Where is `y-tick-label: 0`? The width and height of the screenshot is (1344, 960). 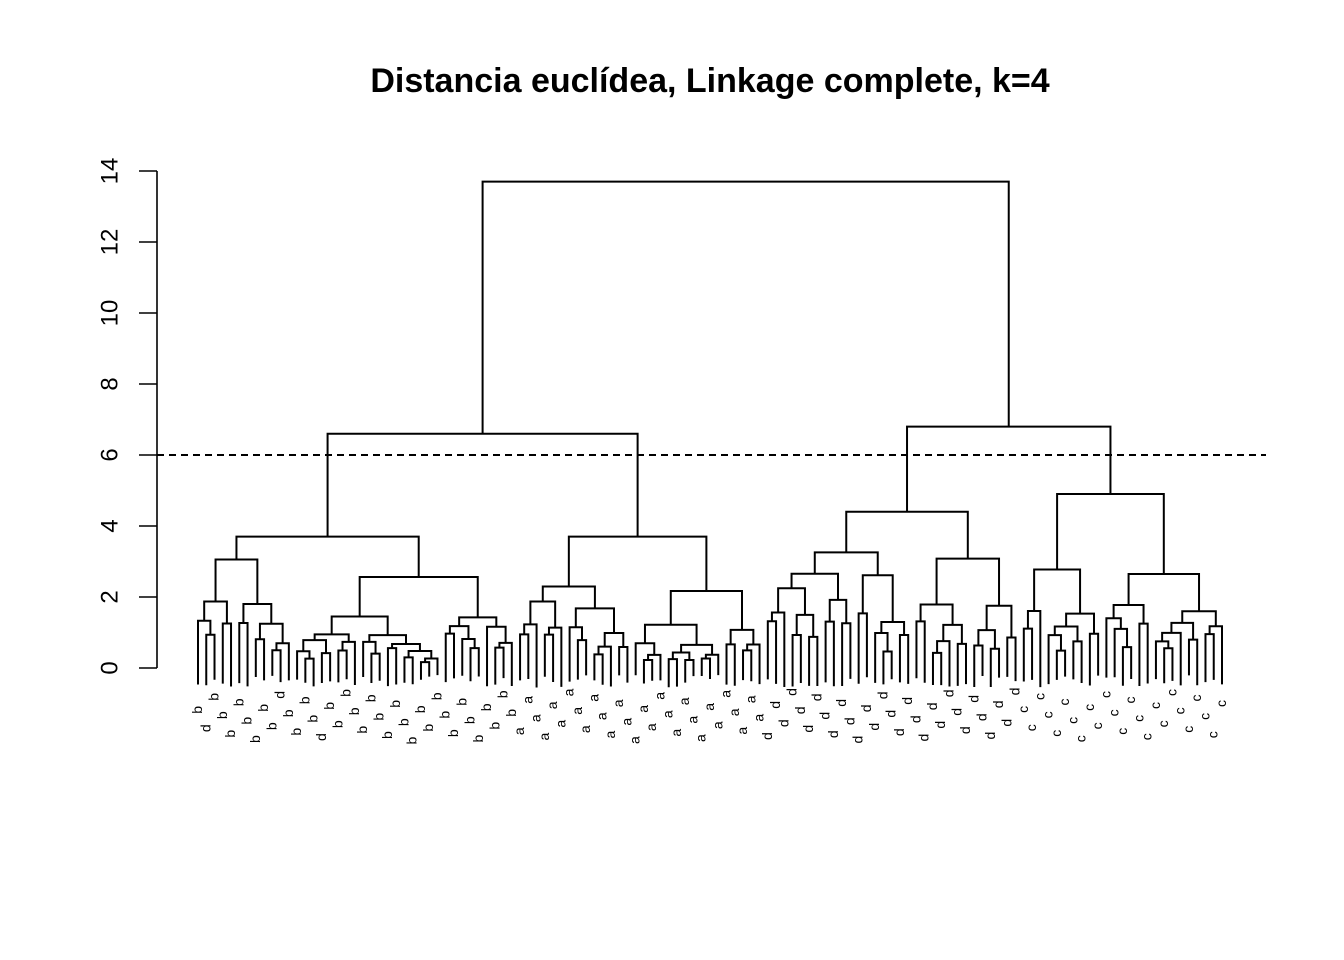 y-tick-label: 0 is located at coordinates (109, 667).